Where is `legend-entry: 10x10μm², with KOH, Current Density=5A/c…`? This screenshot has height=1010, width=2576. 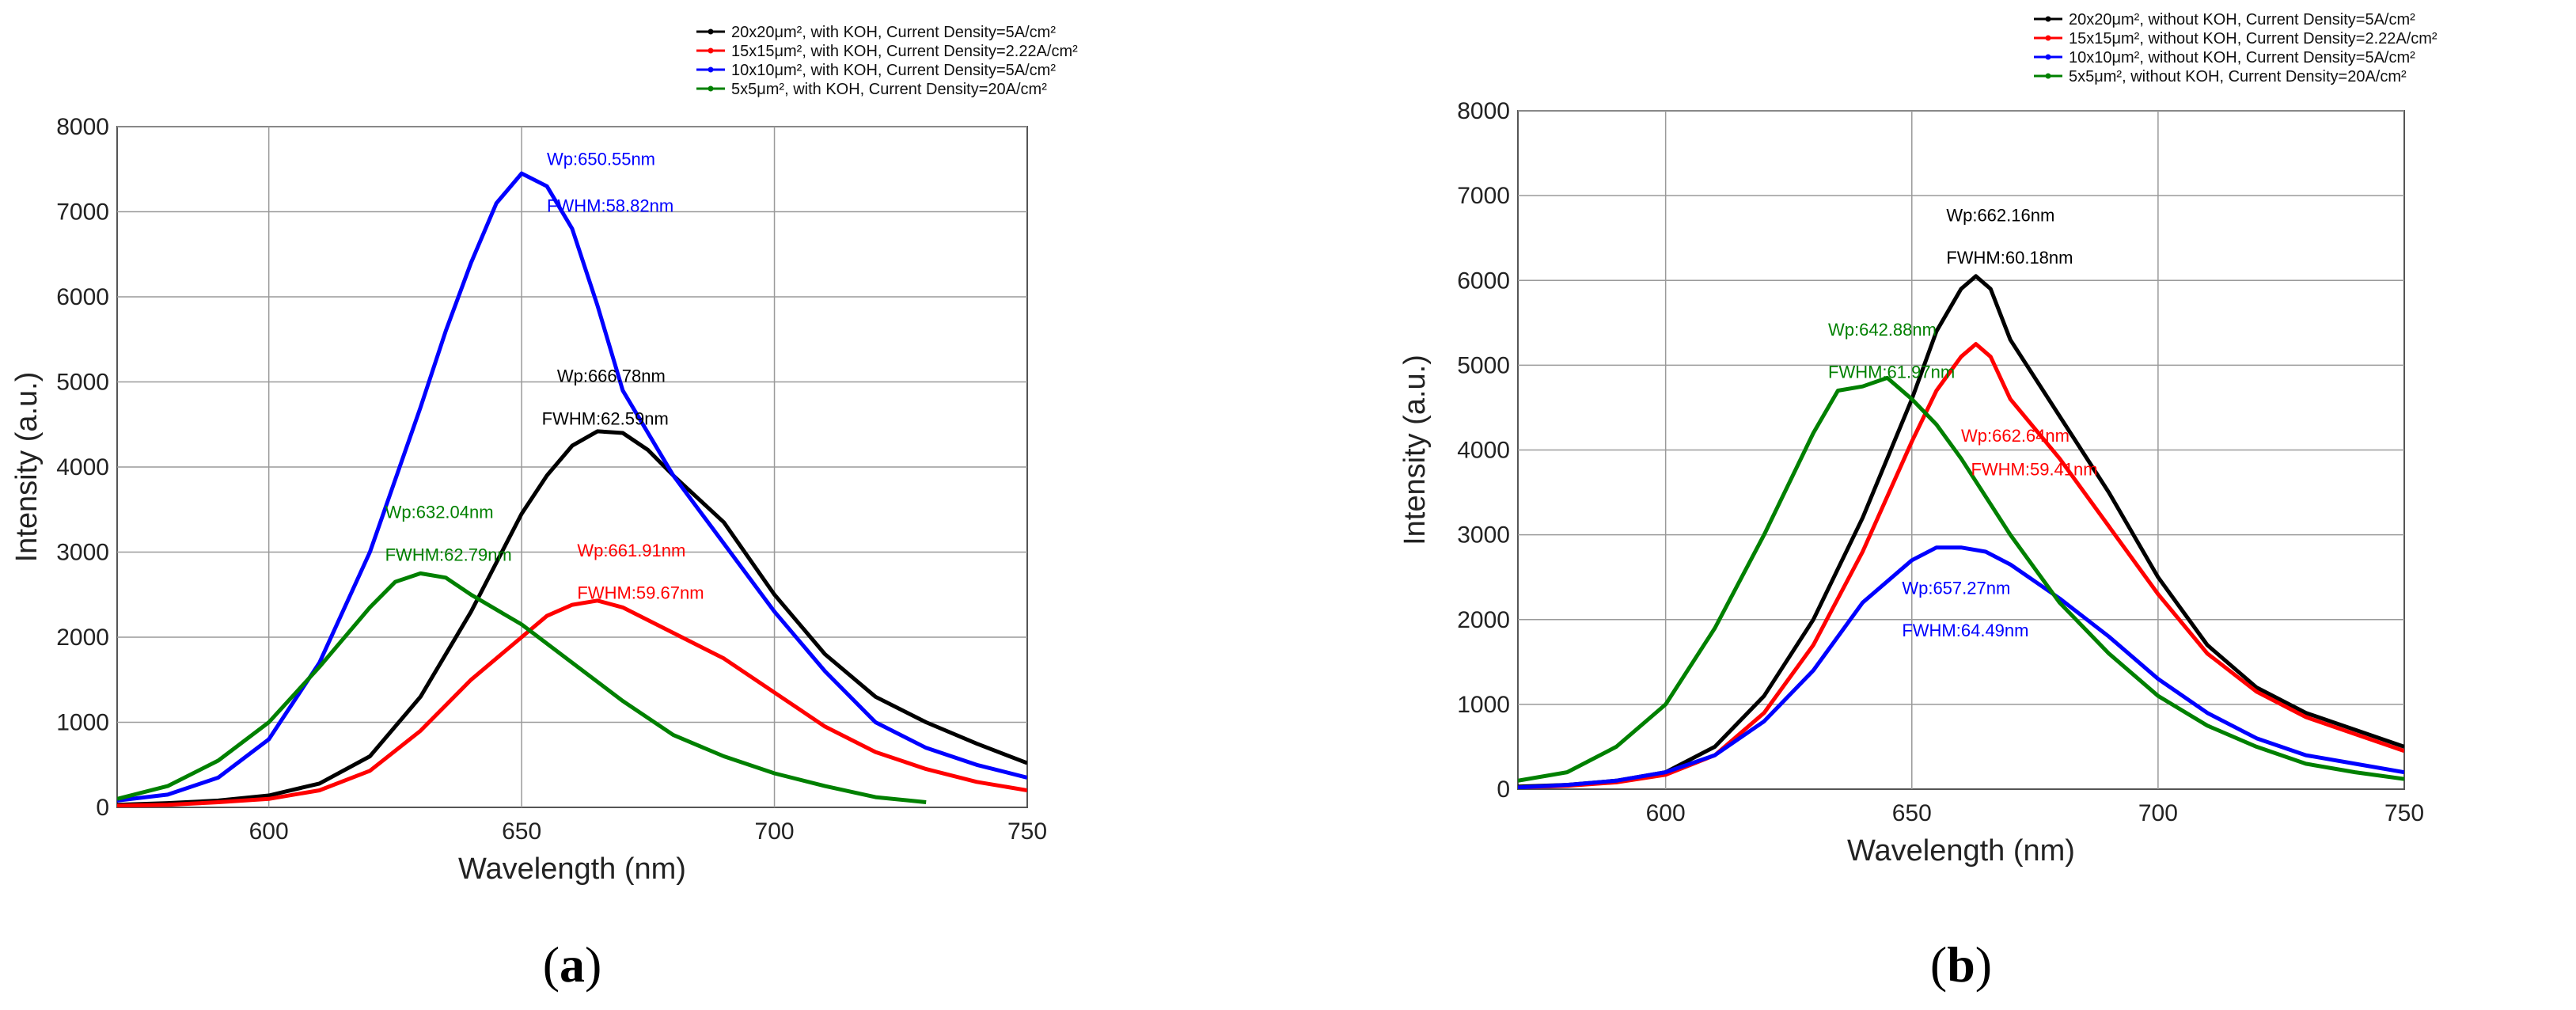 legend-entry: 10x10μm², with KOH, Current Density=5A/c… is located at coordinates (893, 70).